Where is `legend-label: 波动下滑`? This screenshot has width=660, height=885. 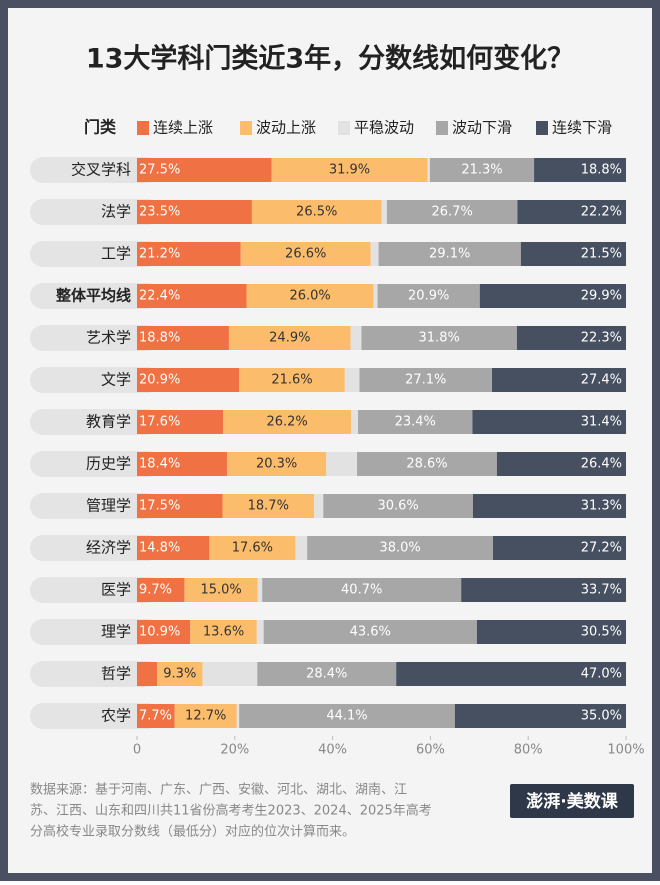
legend-label: 波动下滑 is located at coordinates (482, 128).